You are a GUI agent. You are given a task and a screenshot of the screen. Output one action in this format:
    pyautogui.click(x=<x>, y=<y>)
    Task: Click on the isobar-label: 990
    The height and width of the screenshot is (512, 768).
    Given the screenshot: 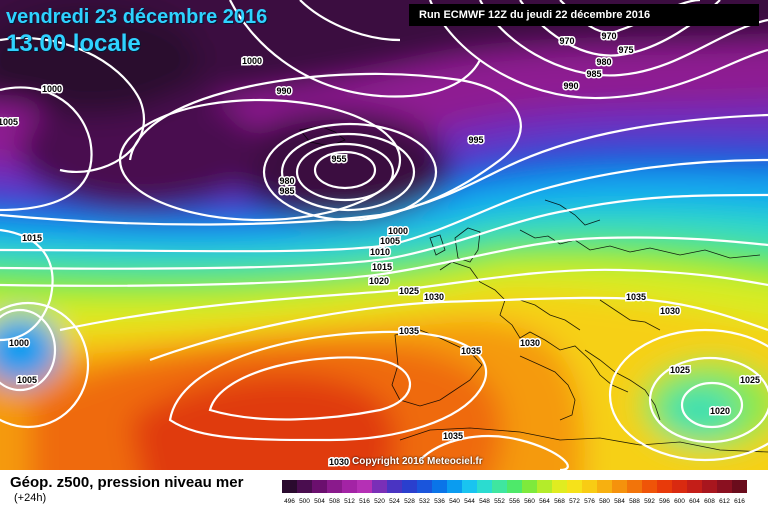 What is the action you would take?
    pyautogui.click(x=283, y=91)
    